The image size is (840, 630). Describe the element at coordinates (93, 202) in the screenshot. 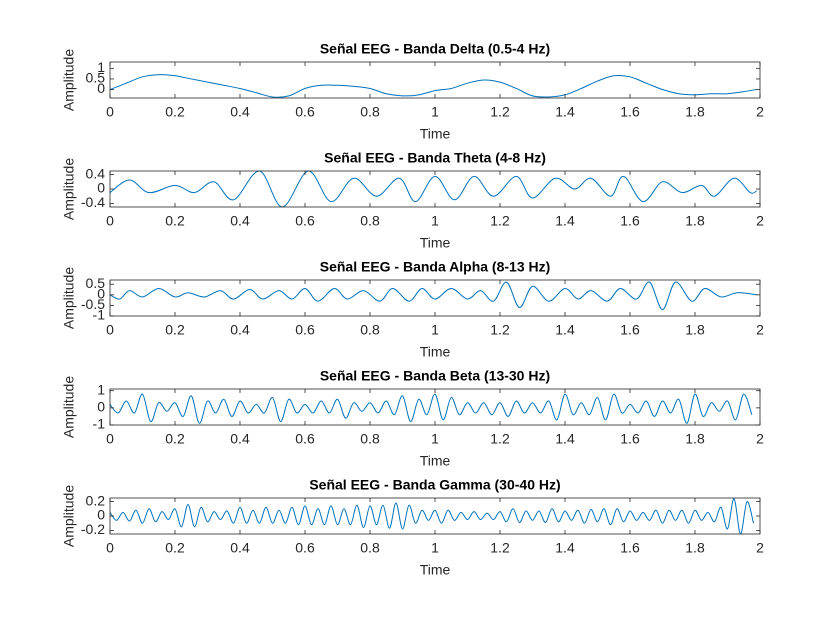

I see `y-tick-label: -0.4` at that location.